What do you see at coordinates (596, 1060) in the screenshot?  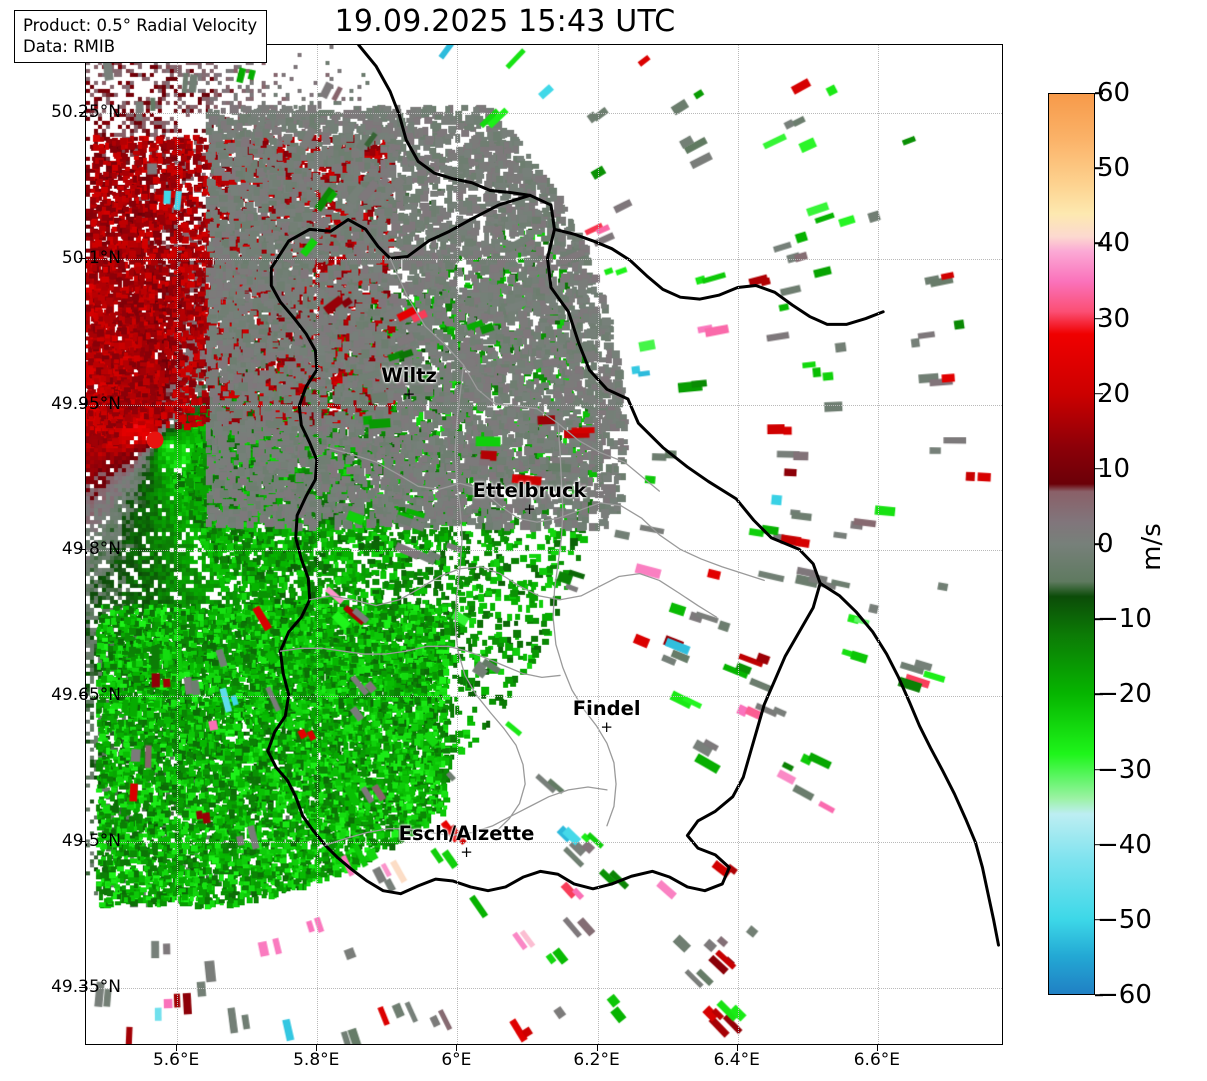 I see `x-axis-tick-label: 6.2°E` at bounding box center [596, 1060].